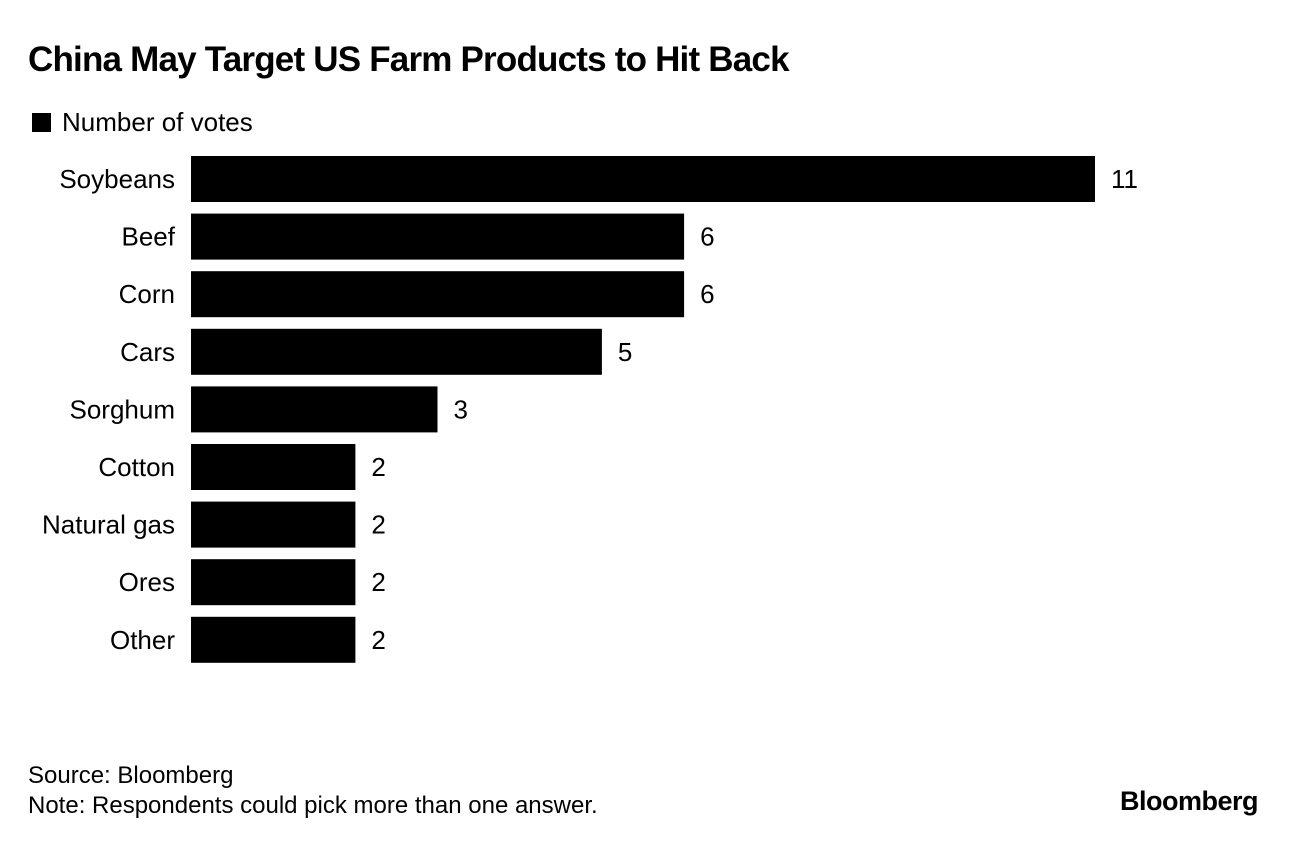 This screenshot has width=1296, height=846. Describe the element at coordinates (273, 467) in the screenshot. I see `bar-cotton` at that location.